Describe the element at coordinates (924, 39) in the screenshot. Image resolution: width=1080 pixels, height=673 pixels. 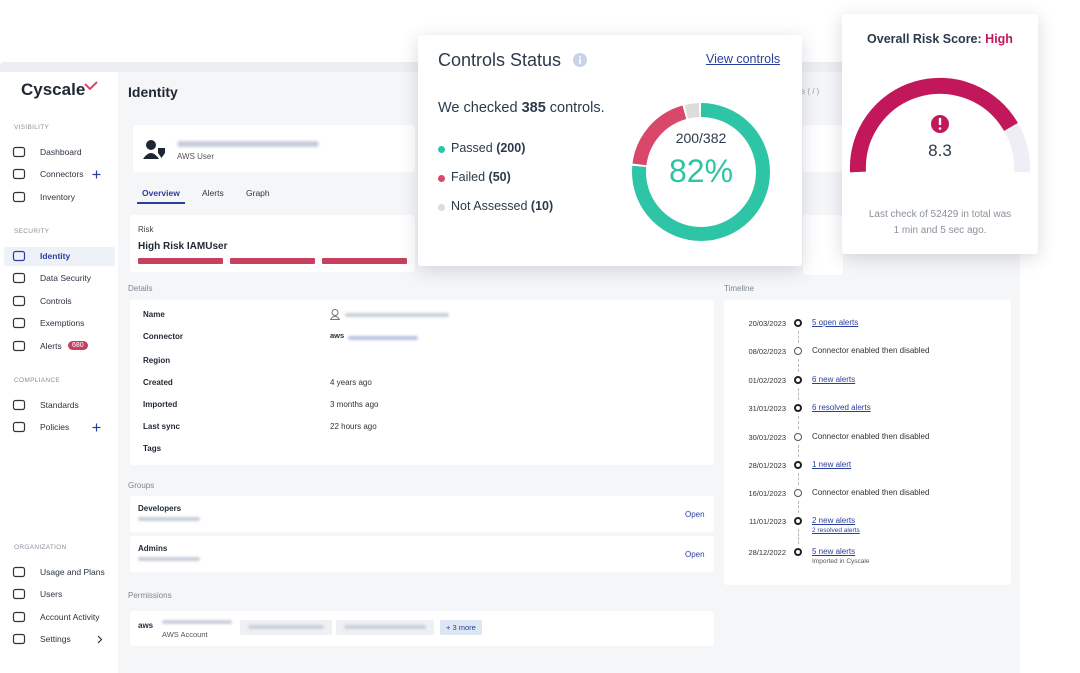
I see `risk-score-label: Overall Risk Score:` at that location.